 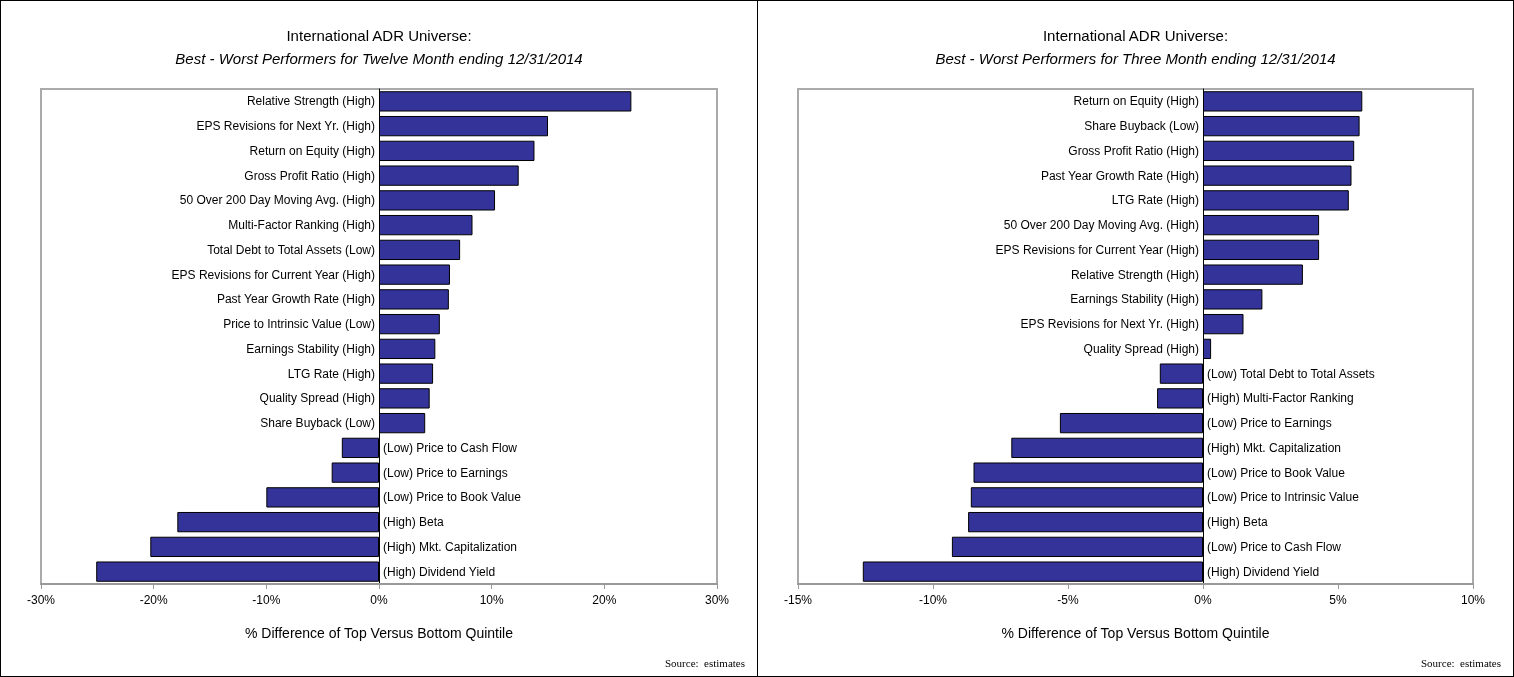 What do you see at coordinates (1338, 600) in the screenshot?
I see `x-tick-label: 5%` at bounding box center [1338, 600].